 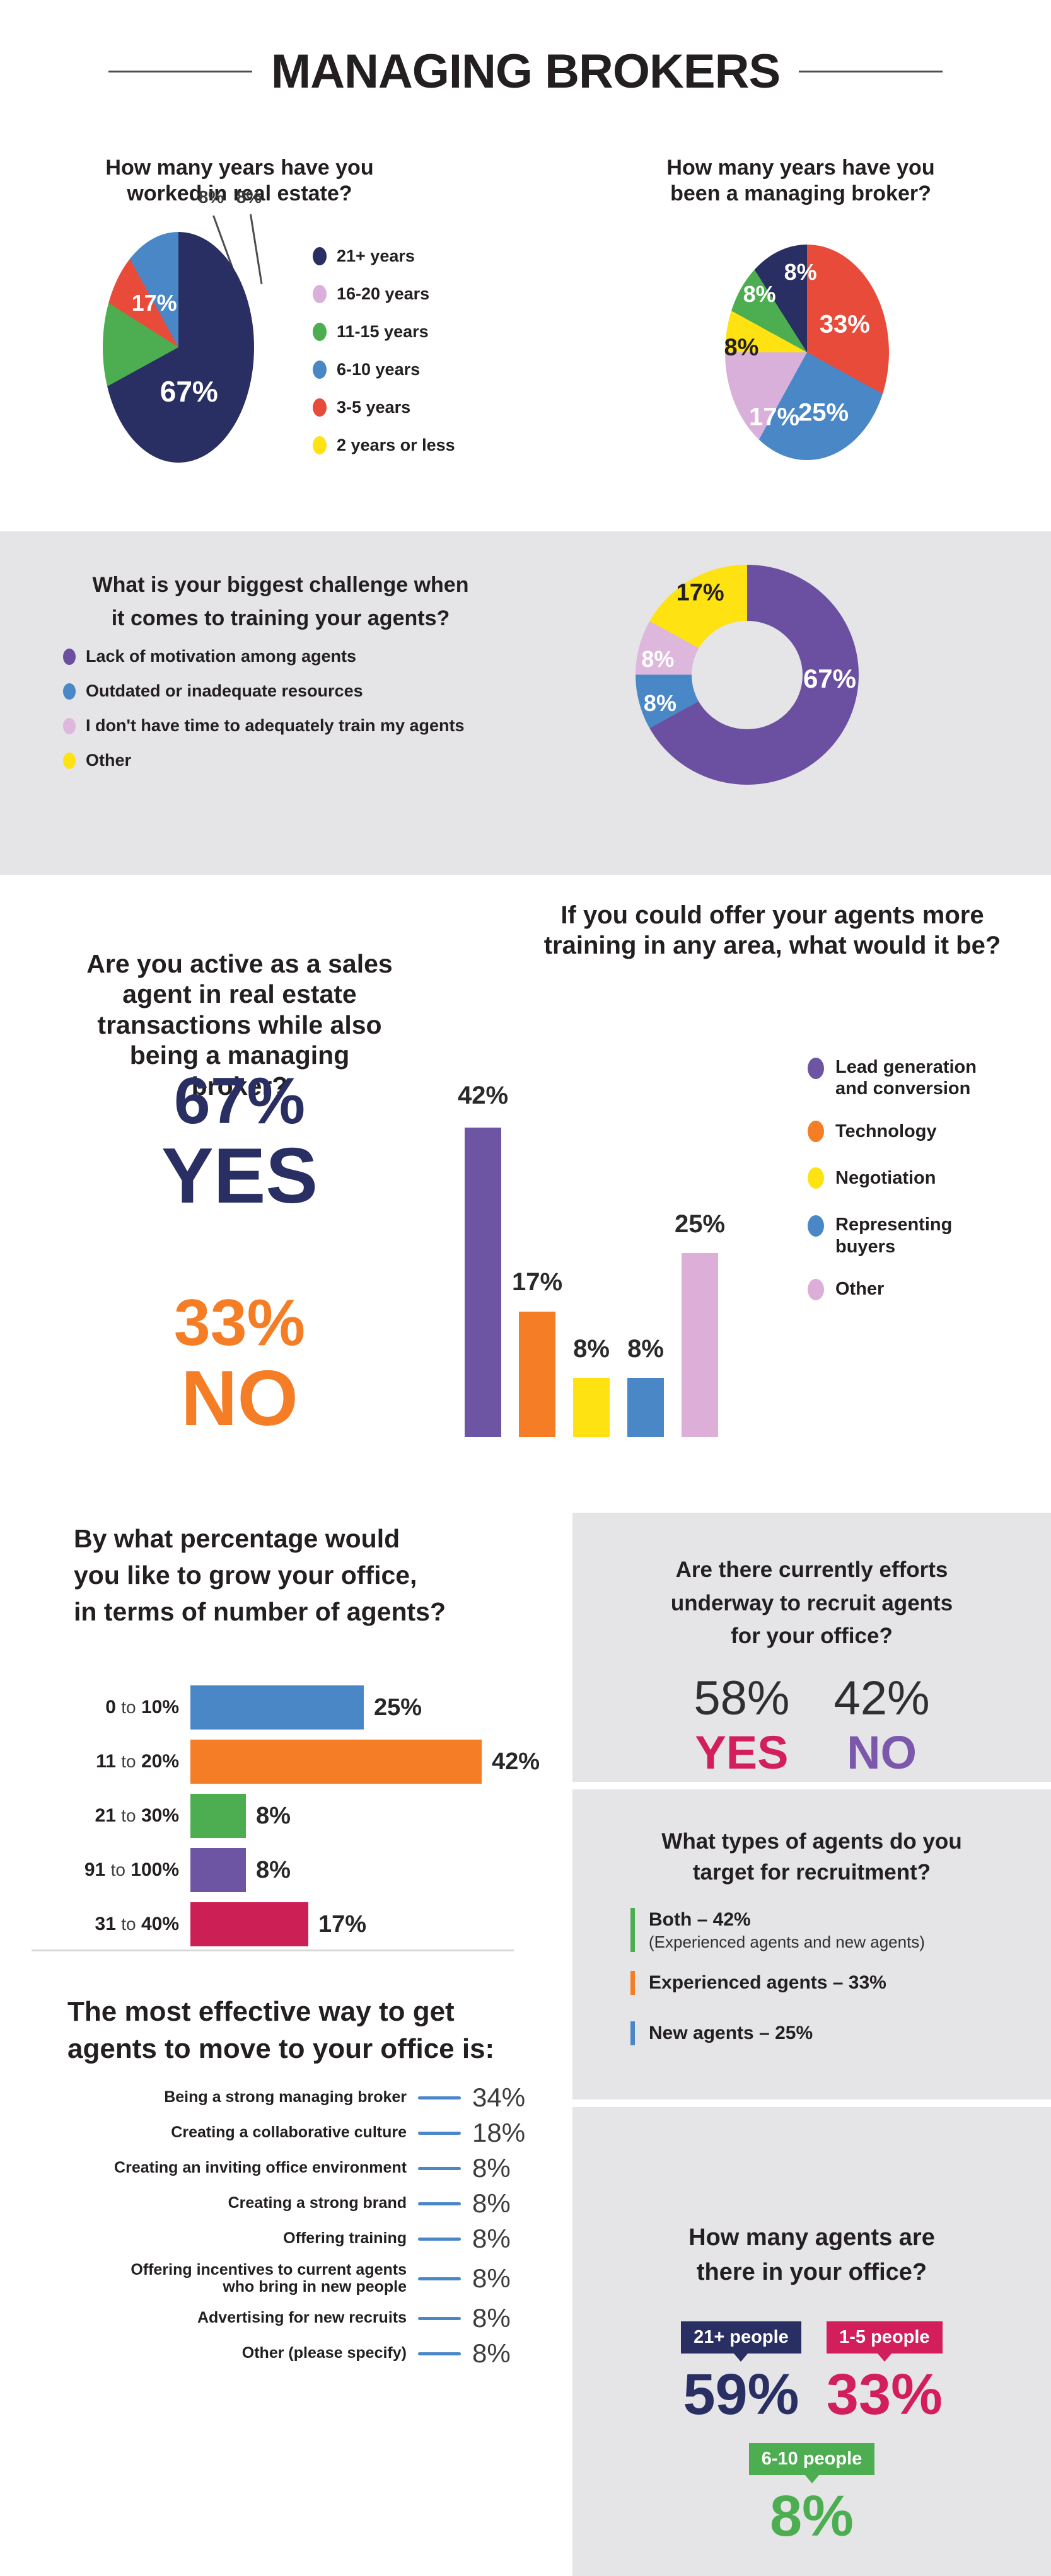 What do you see at coordinates (844, 324) in the screenshot?
I see `q2-slice-label-33: 33%` at bounding box center [844, 324].